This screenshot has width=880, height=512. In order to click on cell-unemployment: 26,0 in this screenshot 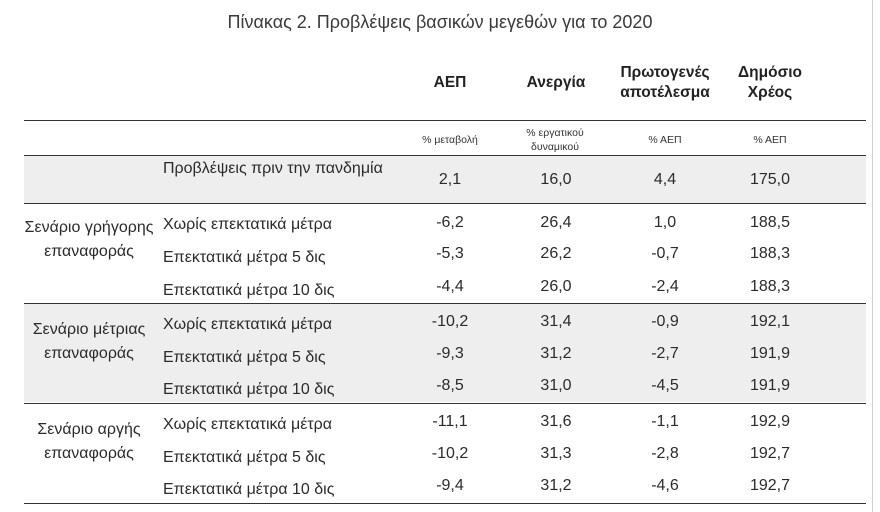, I will do `click(556, 286)`.